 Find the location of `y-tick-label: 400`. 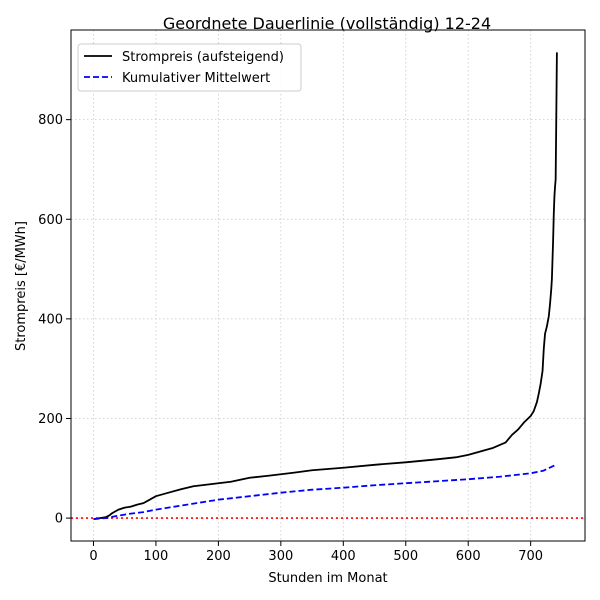

y-tick-label: 400 is located at coordinates (50, 319).